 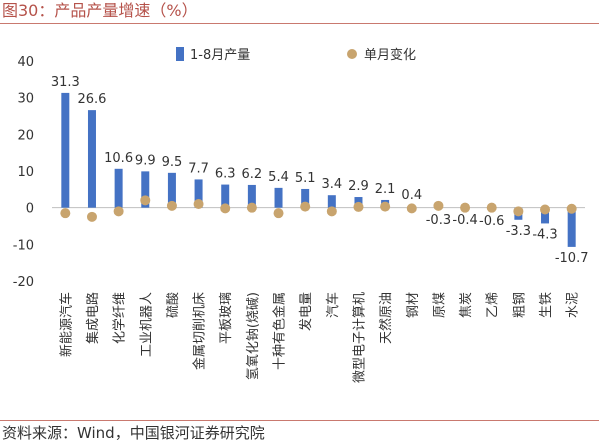 I want to click on bar-value-label: 10.6, so click(x=118, y=158).